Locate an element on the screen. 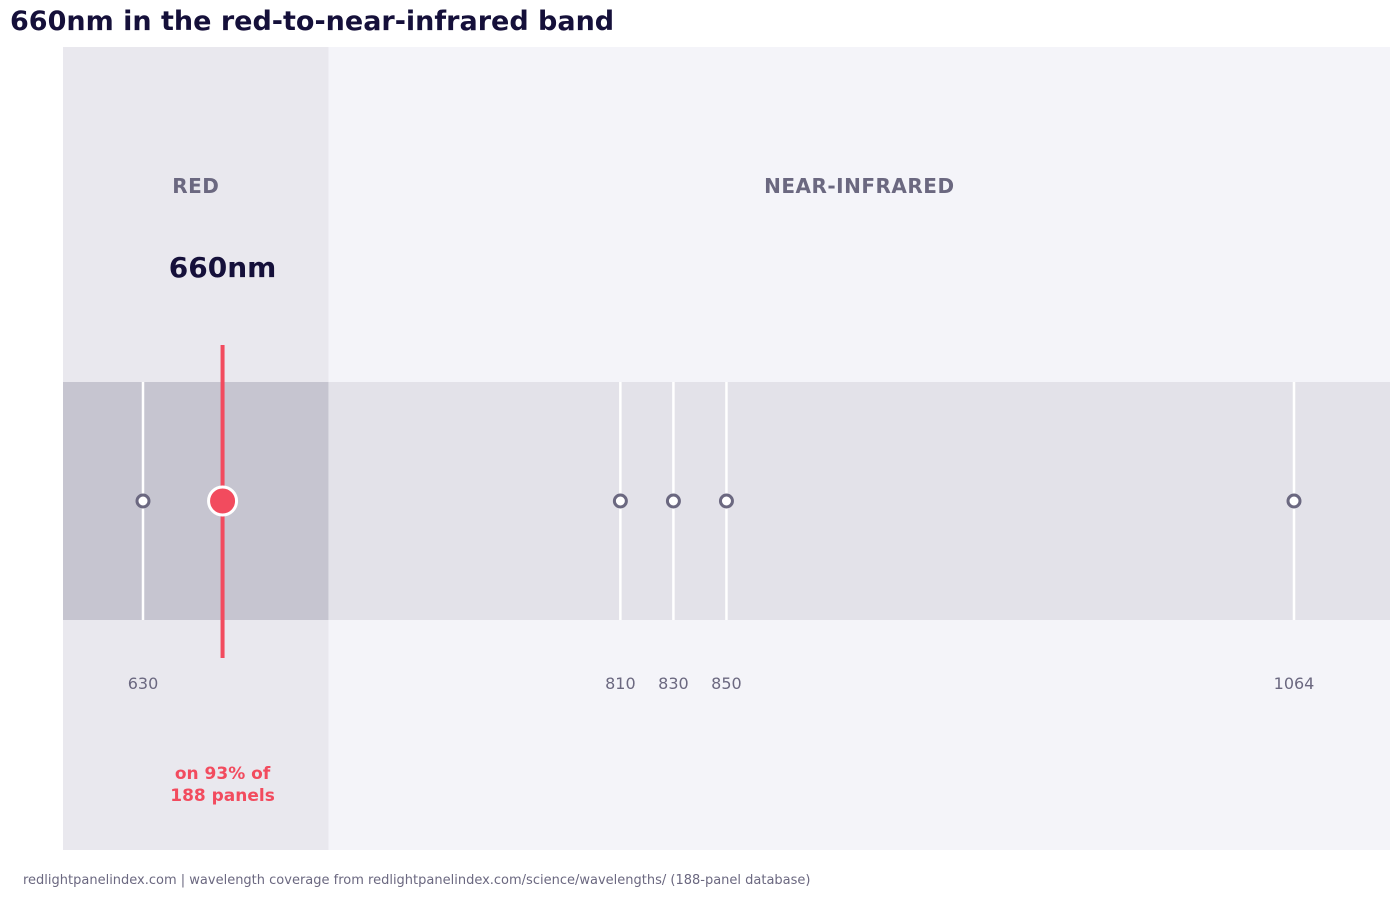  tick-label-1064: 1064 is located at coordinates (1294, 683).